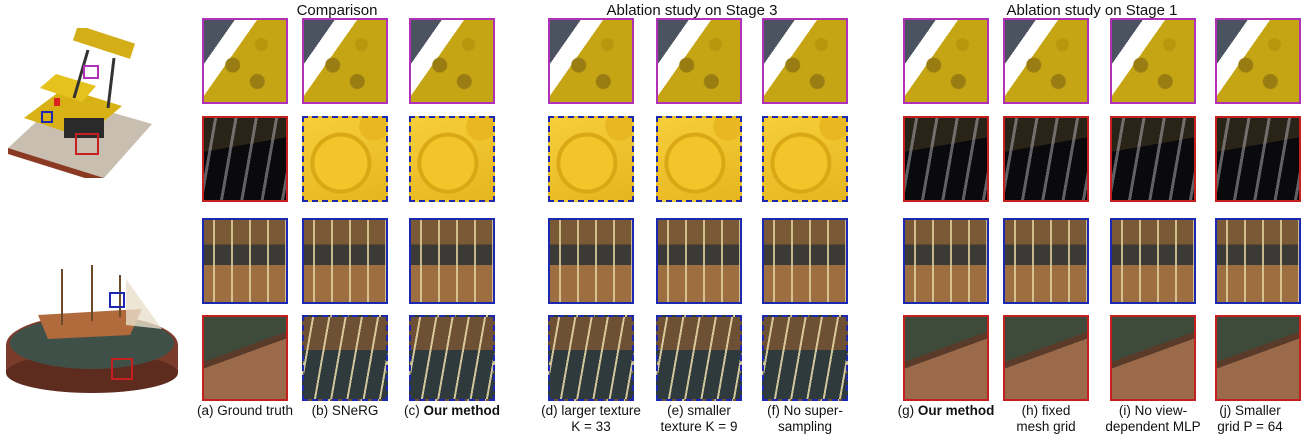 The image size is (1305, 444). Describe the element at coordinates (245, 410) in the screenshot. I see `caption-a: (a) Ground truth` at that location.